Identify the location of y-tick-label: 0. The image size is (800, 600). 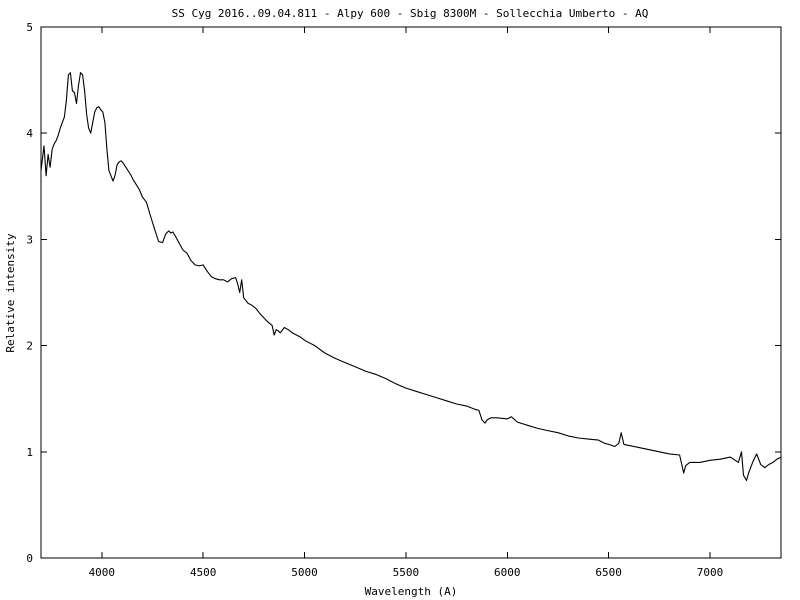
(29, 558).